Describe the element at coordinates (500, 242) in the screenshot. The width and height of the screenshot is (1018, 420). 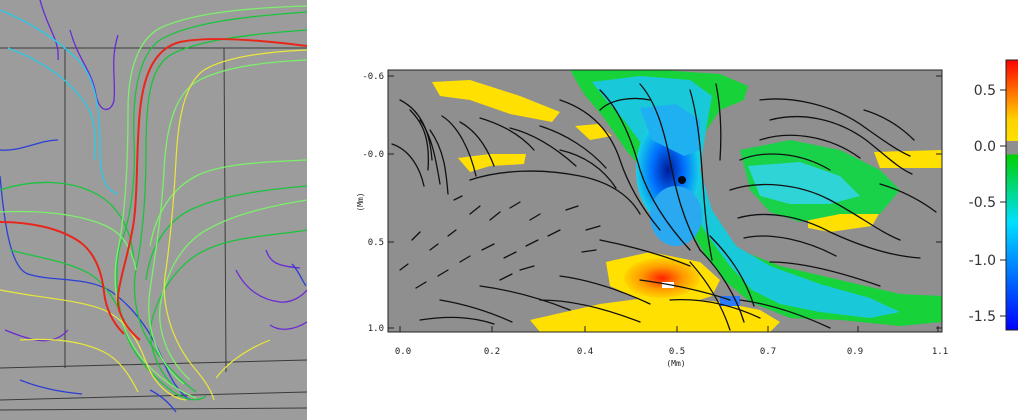
I see `vector-dashes` at that location.